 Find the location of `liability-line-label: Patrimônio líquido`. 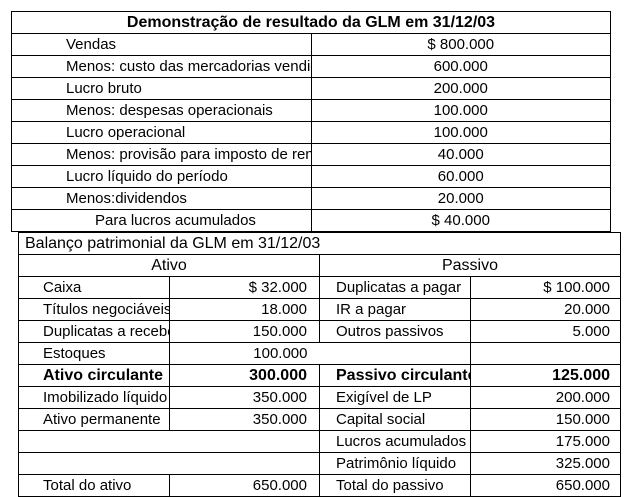

liability-line-label: Patrimônio líquido is located at coordinates (395, 463).